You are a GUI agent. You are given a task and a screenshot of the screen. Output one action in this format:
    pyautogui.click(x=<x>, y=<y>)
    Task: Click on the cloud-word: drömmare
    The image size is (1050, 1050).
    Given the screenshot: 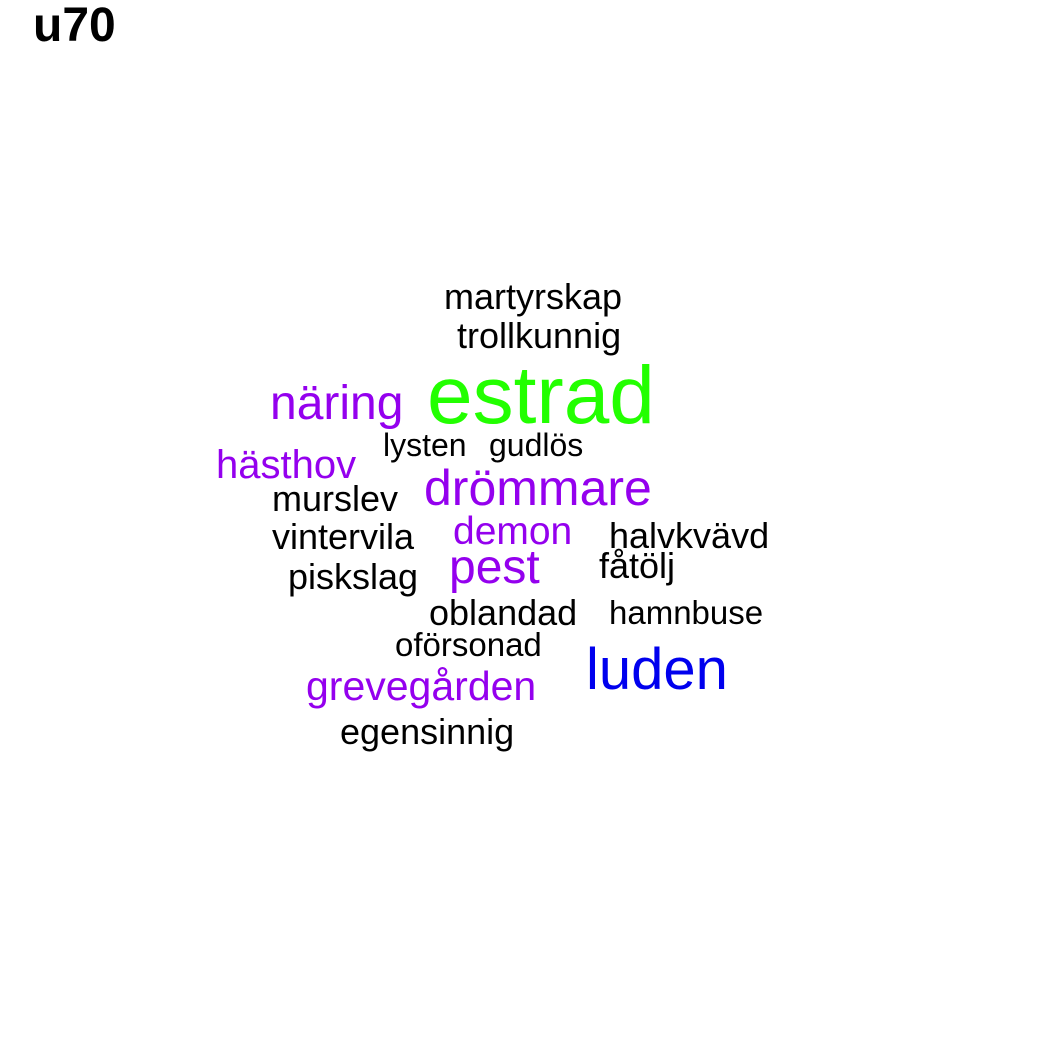 What is the action you would take?
    pyautogui.click(x=538, y=488)
    